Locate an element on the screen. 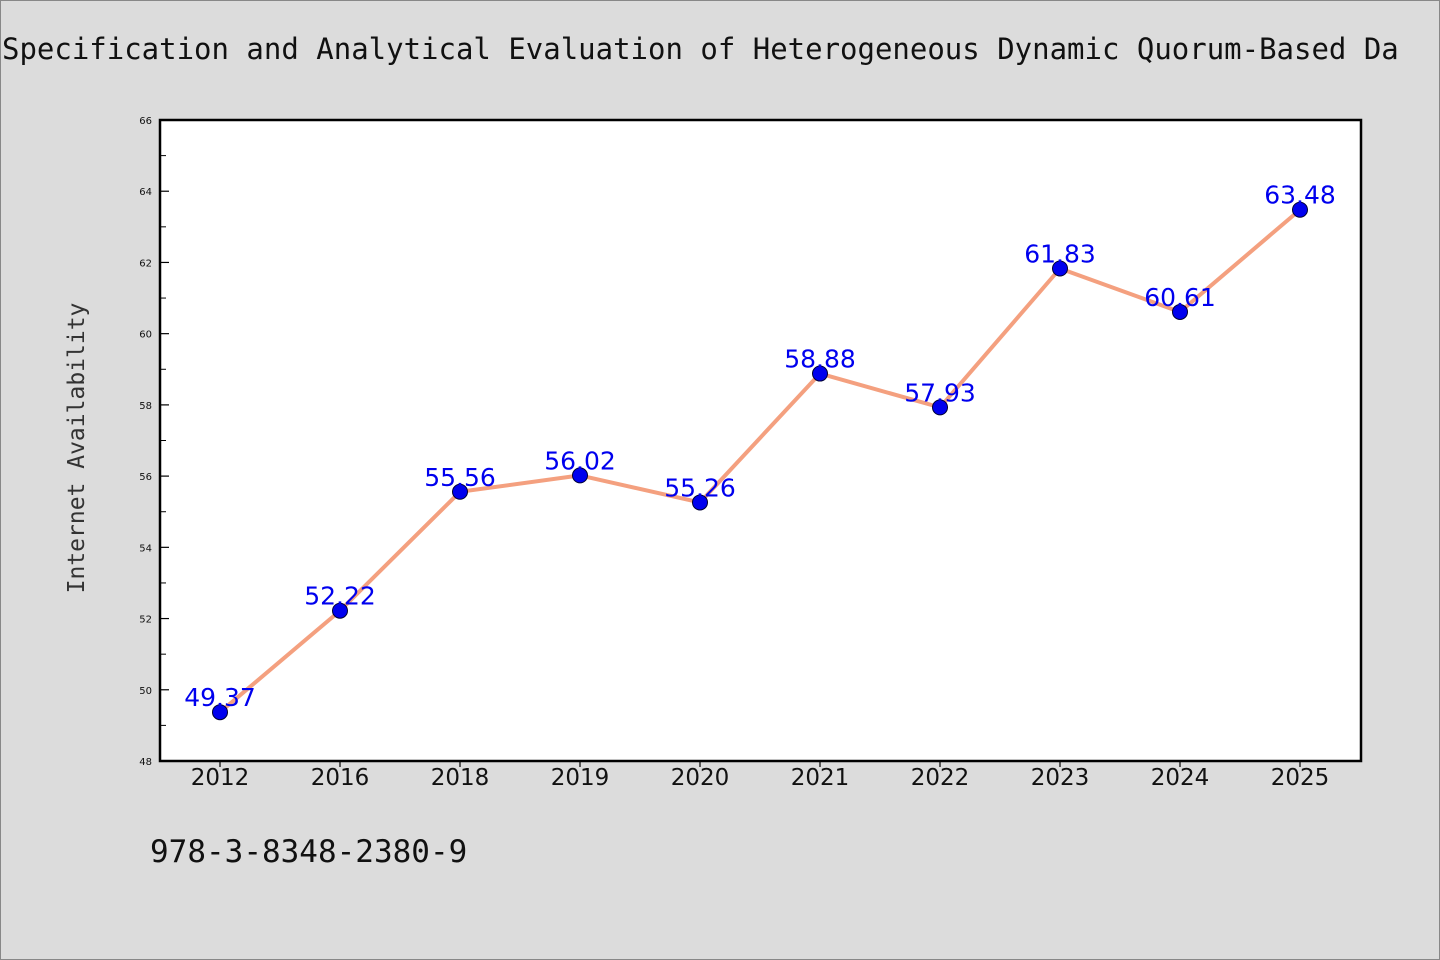 The height and width of the screenshot is (960, 1440). y-tick-label: 52 is located at coordinates (145, 620).